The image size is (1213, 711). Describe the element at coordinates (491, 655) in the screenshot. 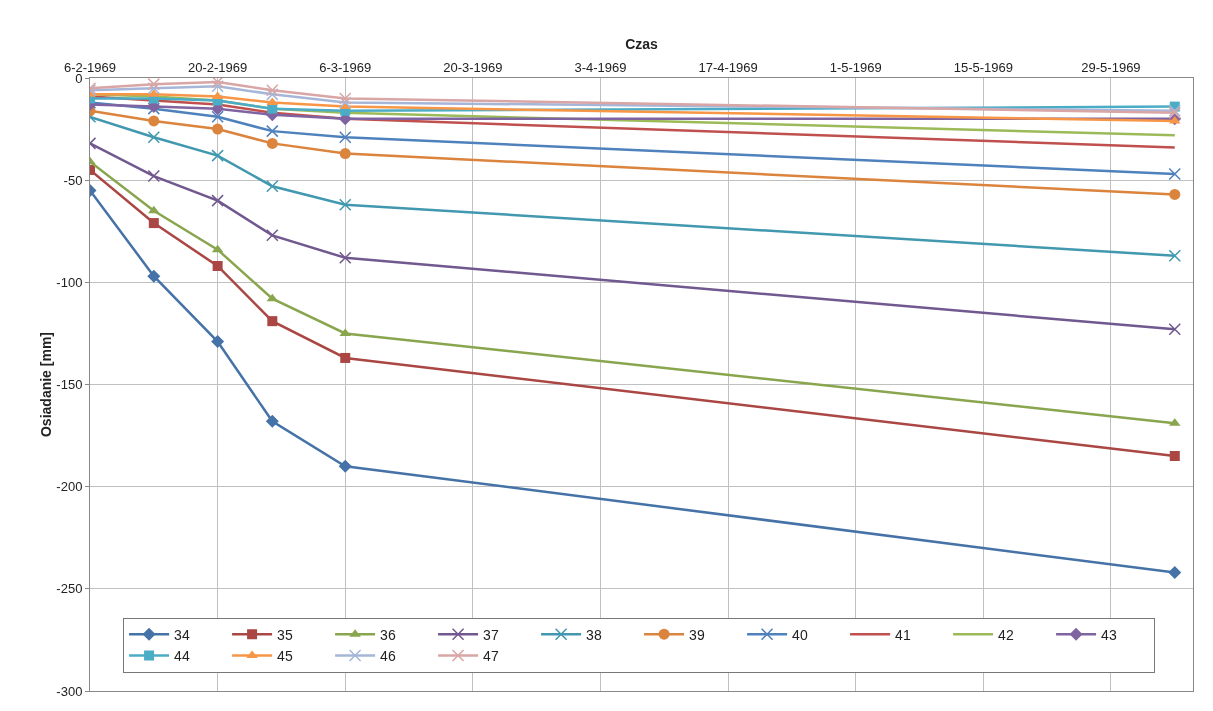

I see `legend-label: 47` at that location.